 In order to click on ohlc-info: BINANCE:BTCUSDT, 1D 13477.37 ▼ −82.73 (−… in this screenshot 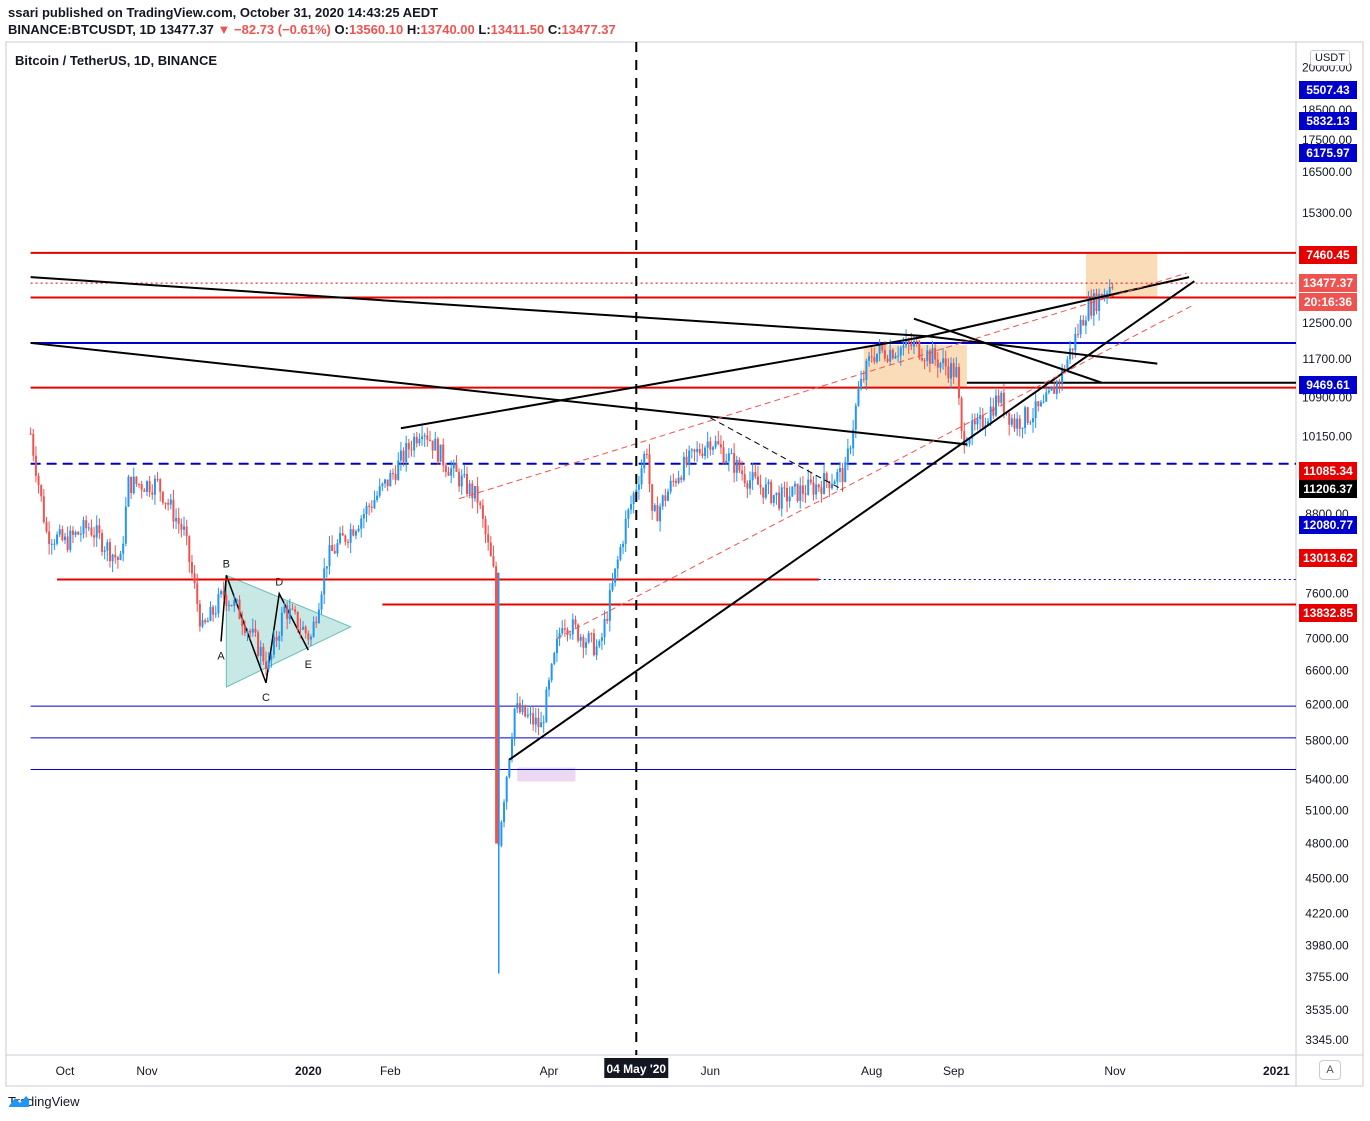, I will do `click(312, 29)`.